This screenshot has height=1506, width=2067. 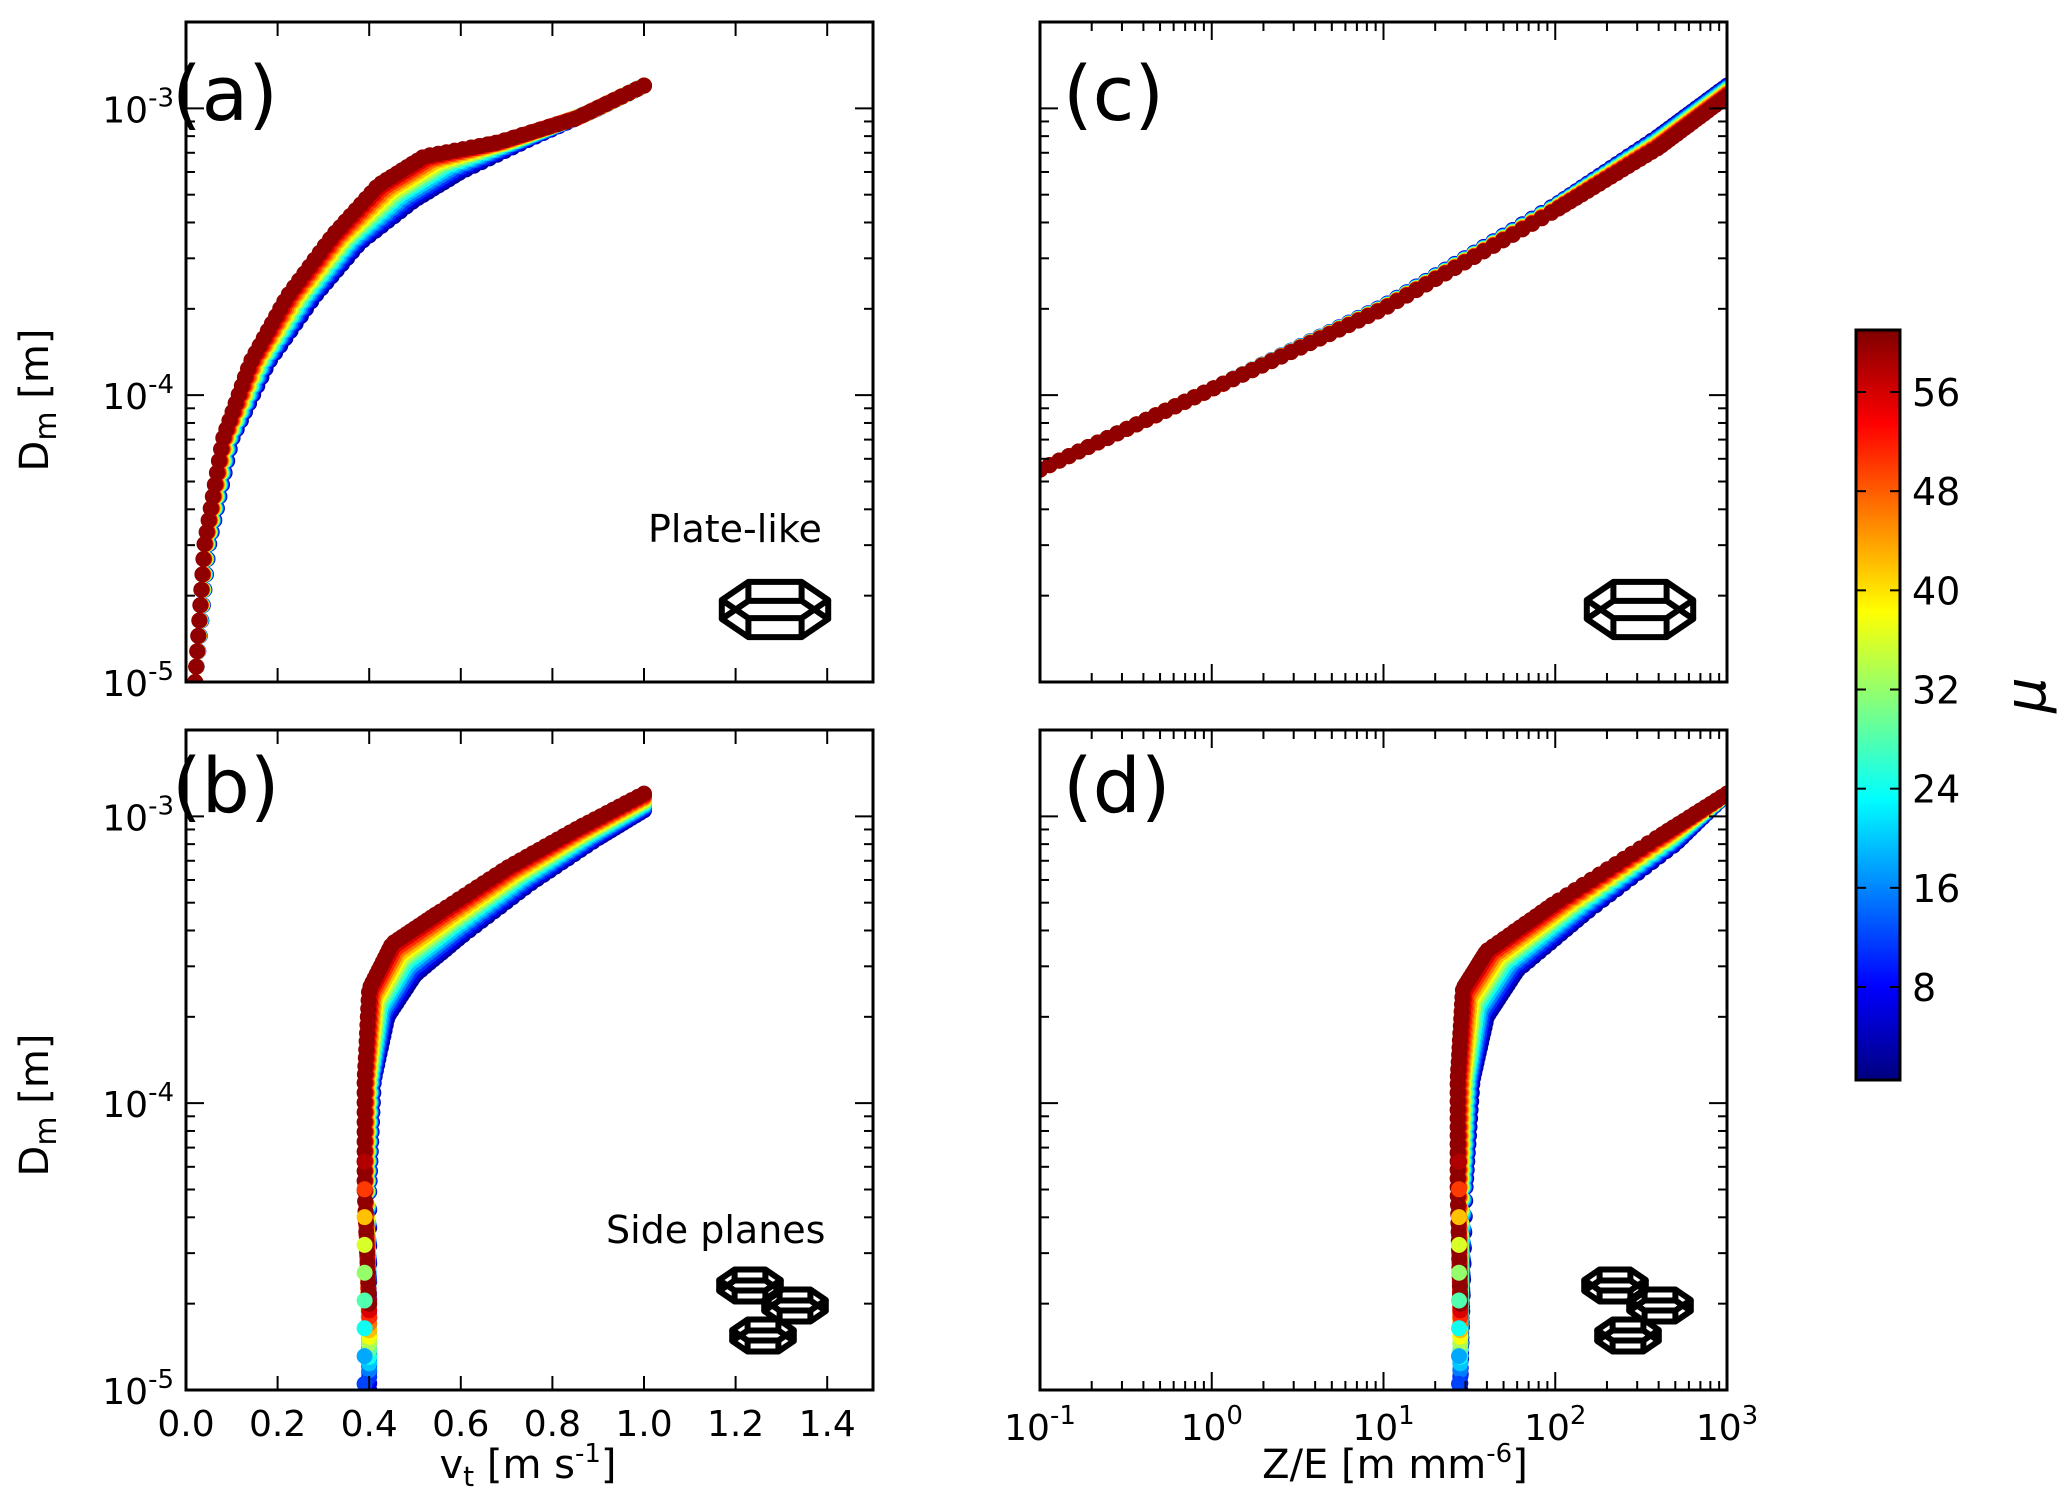 I want to click on panel-b-label: (b), so click(x=226, y=785).